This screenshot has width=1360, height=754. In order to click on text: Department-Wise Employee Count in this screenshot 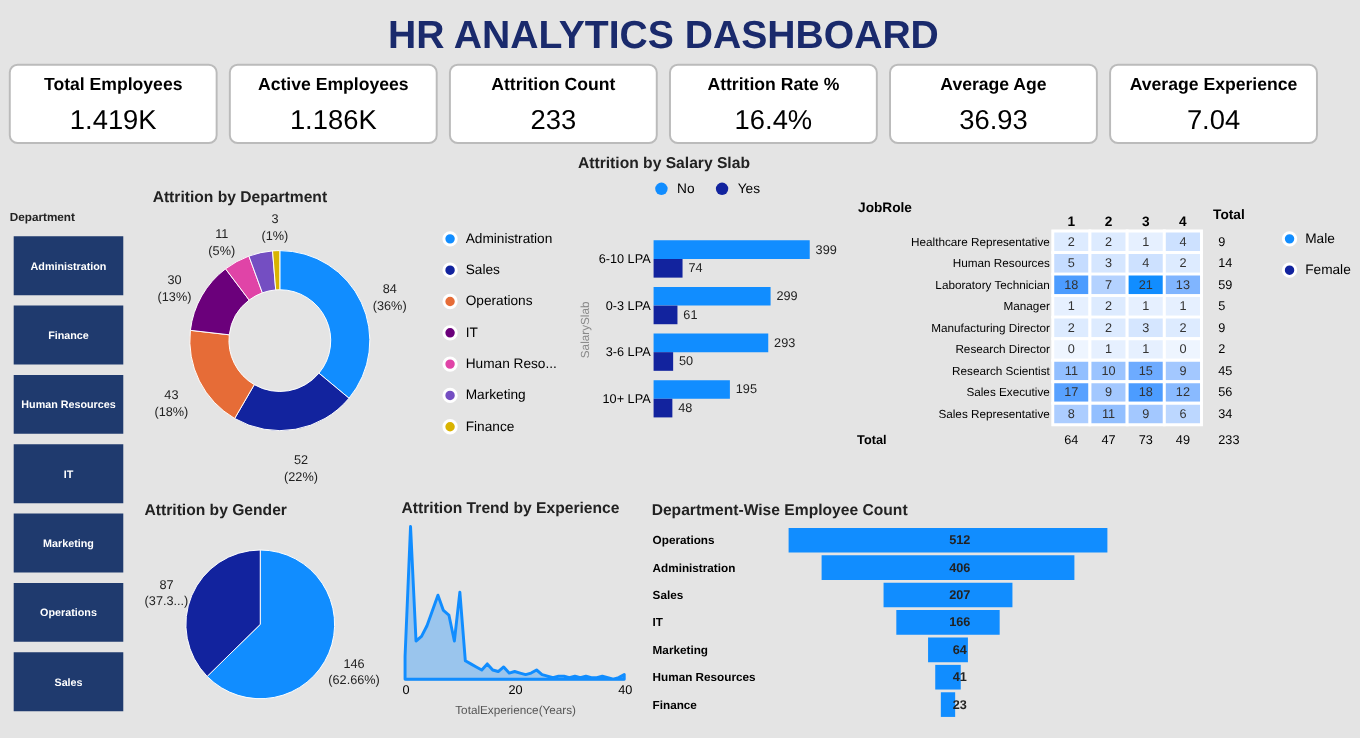, I will do `click(780, 509)`.